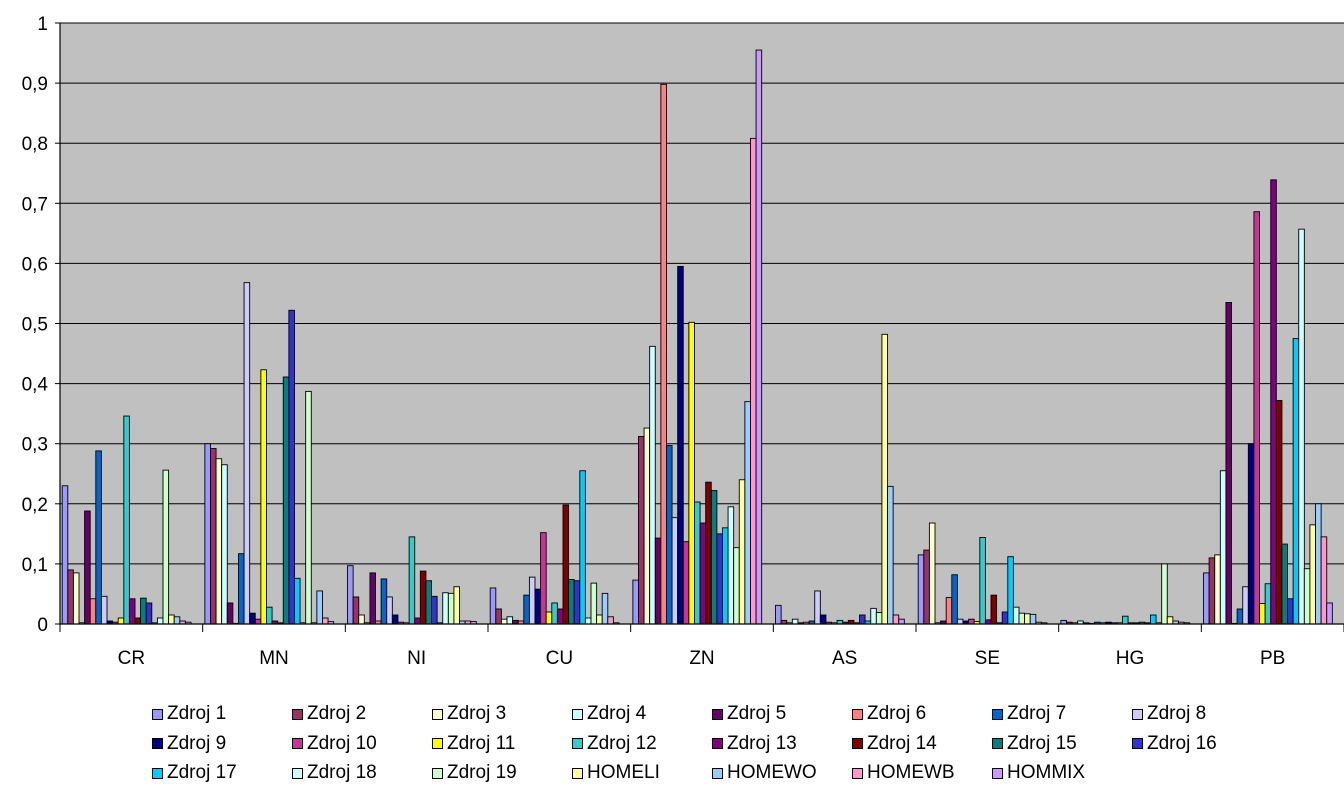  I want to click on bar-zdroj-12-zn, so click(697, 563).